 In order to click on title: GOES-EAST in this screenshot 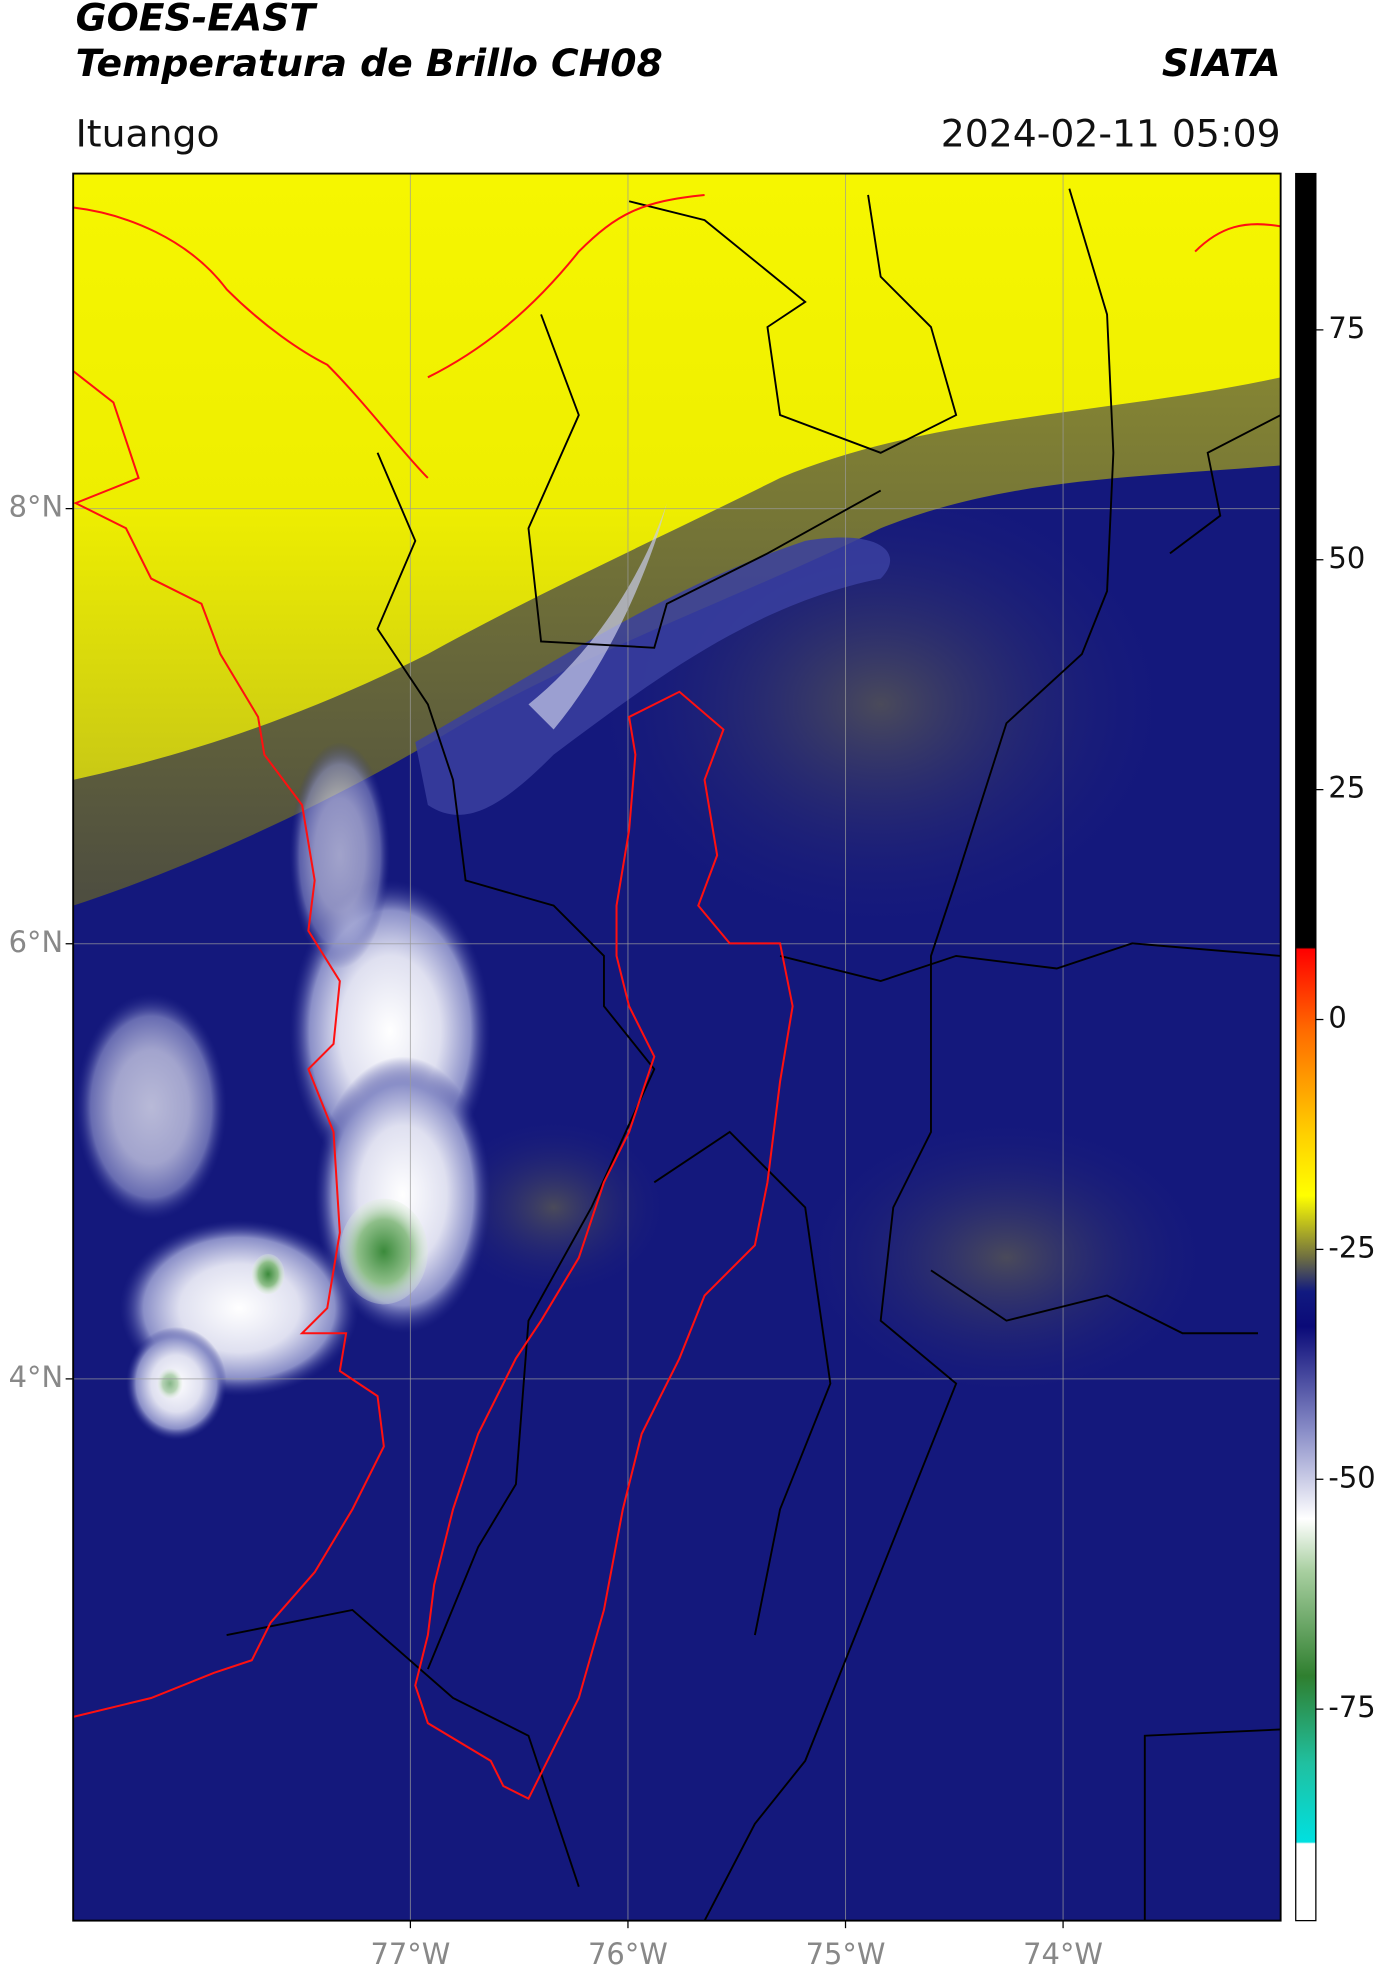, I will do `click(197, 20)`.